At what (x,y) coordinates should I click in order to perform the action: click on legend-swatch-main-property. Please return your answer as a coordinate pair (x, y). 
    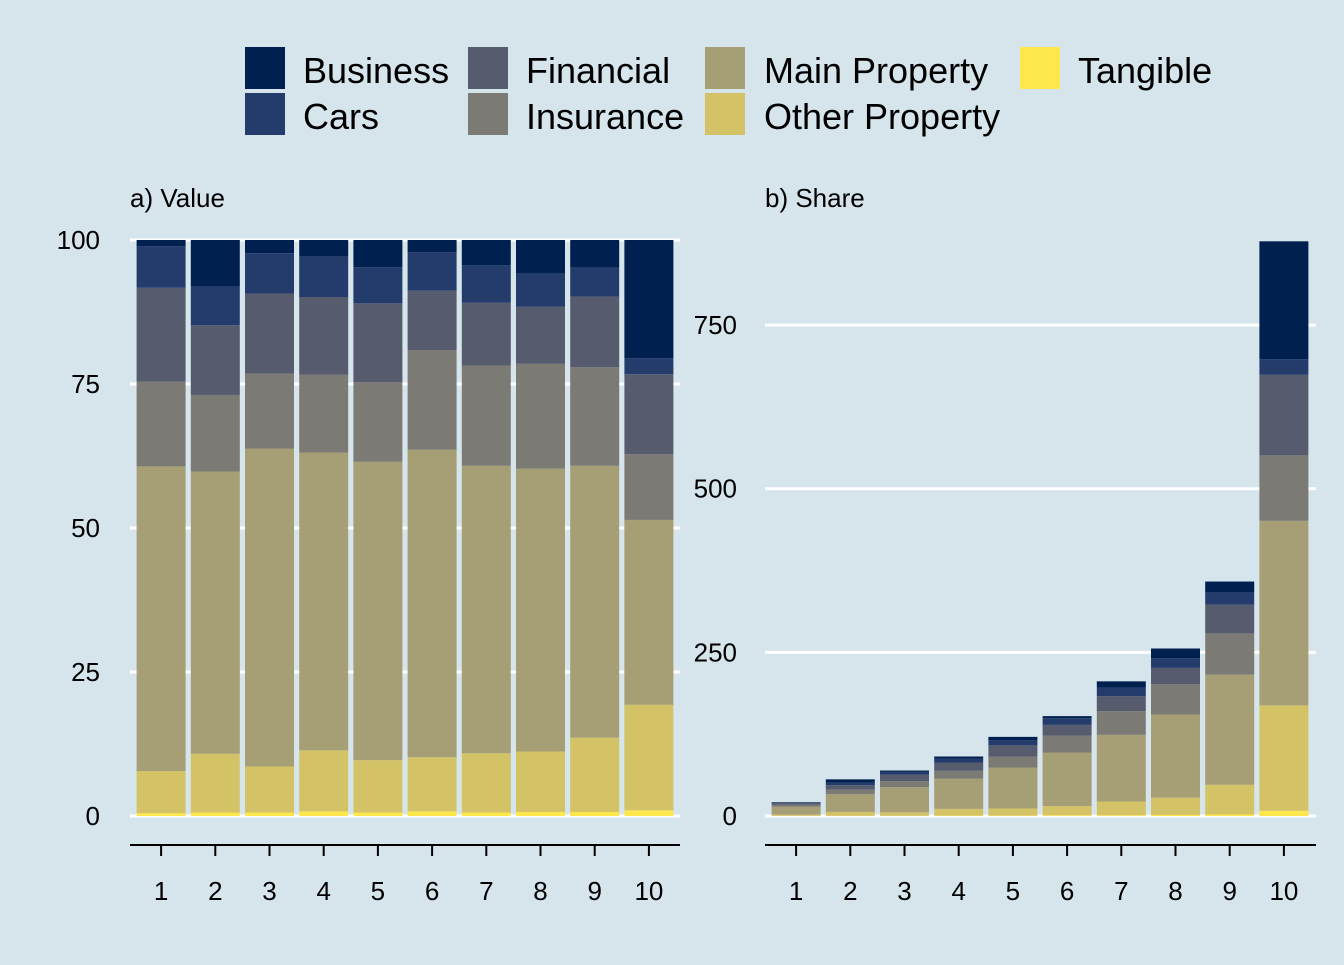
    Looking at the image, I should click on (725, 68).